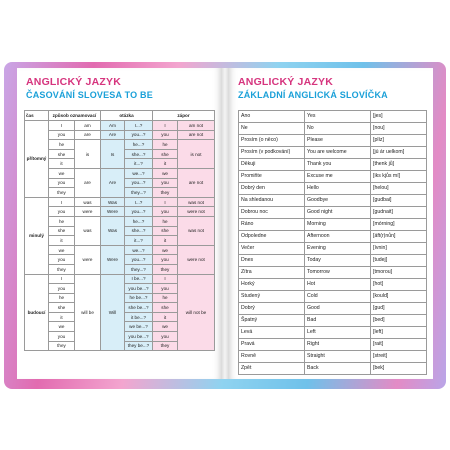 The image size is (450, 450). Describe the element at coordinates (120, 182) in the screenshot. I see `table-row: we are Are we...? we are not` at that location.